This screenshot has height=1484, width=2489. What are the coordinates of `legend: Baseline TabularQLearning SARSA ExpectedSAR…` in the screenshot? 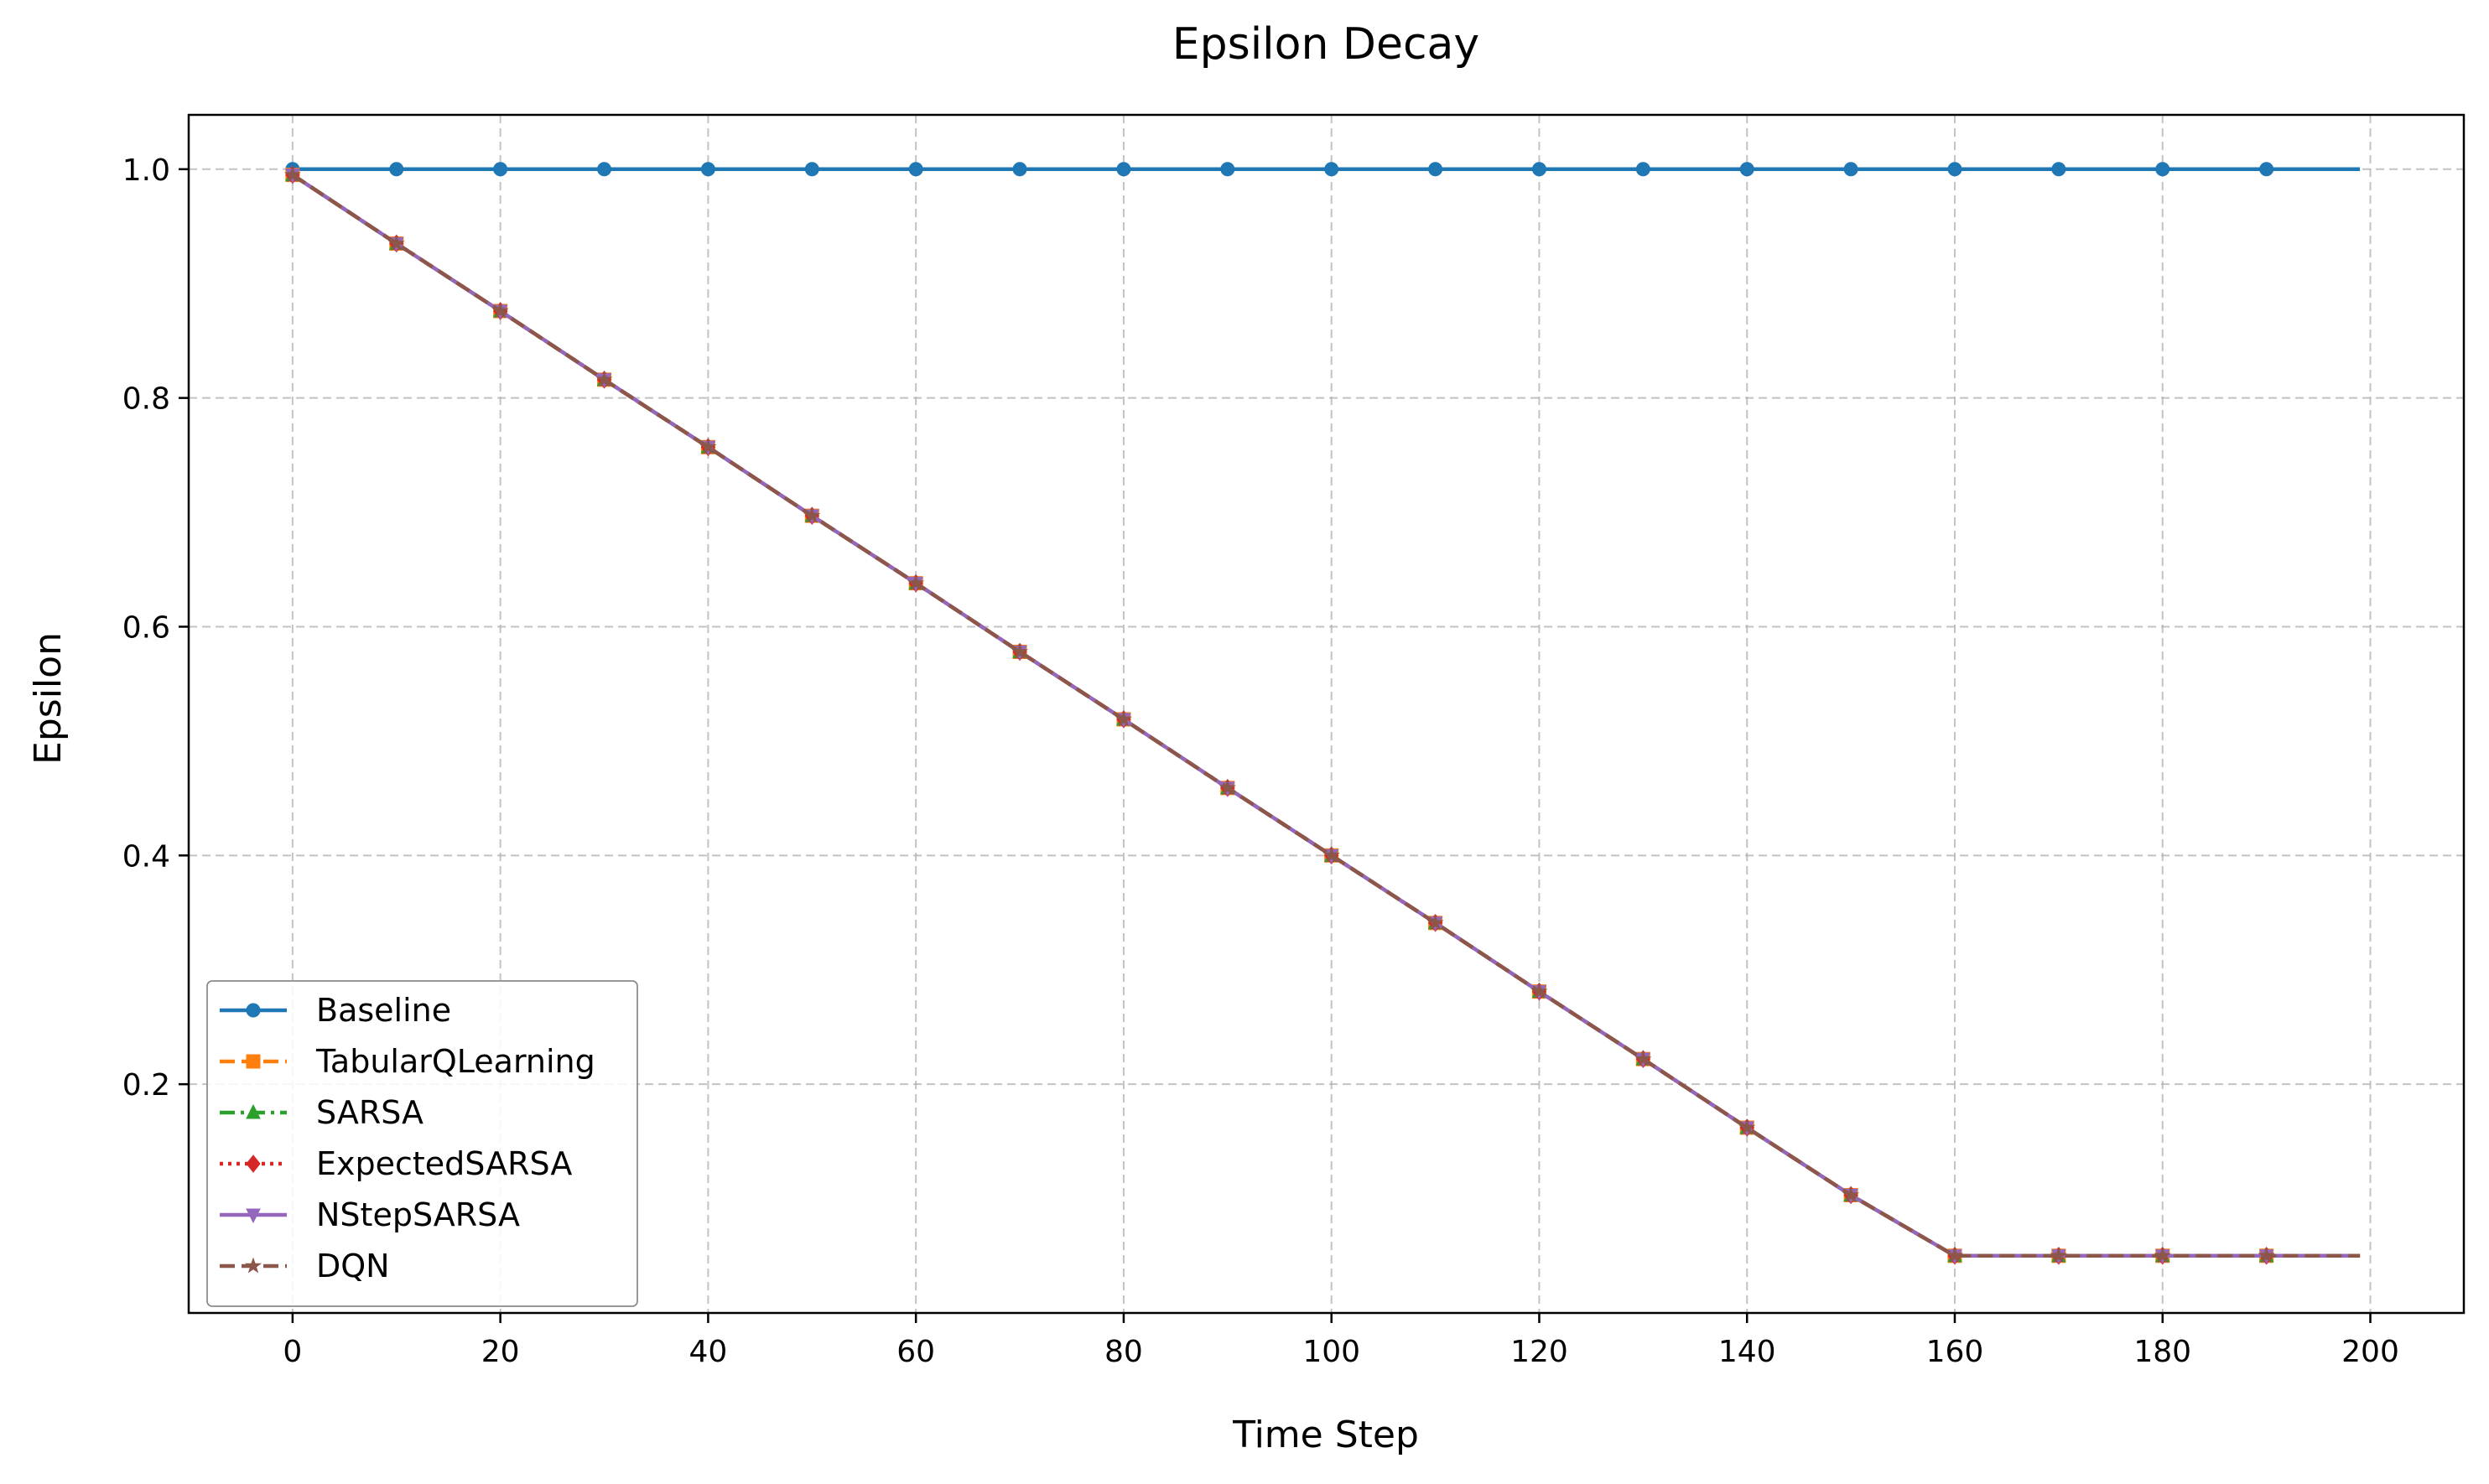 It's located at (422, 1143).